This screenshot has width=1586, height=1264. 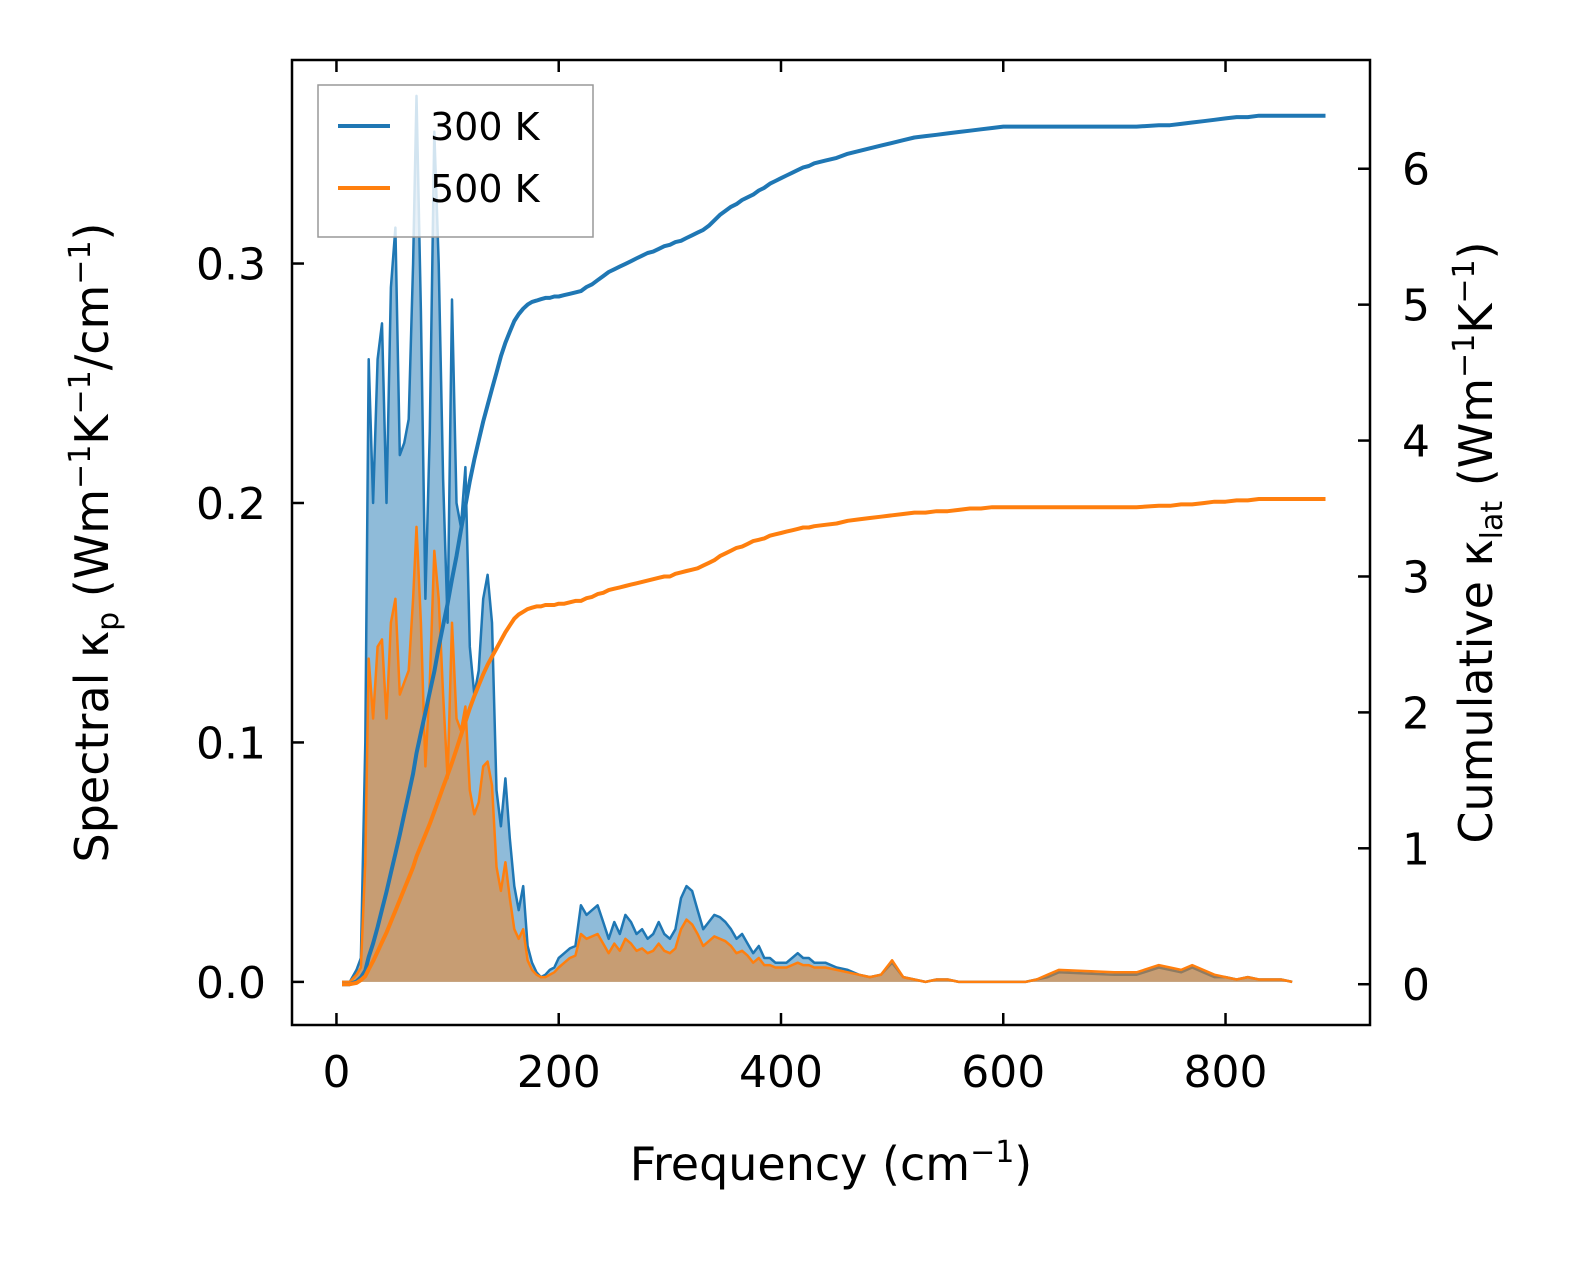 What do you see at coordinates (559, 1072) in the screenshot?
I see `xtick-label: 200` at bounding box center [559, 1072].